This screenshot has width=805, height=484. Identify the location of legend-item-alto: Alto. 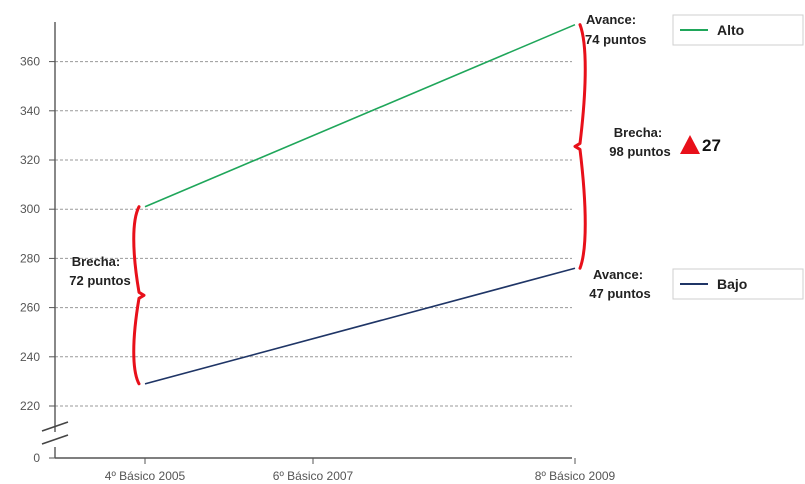
(738, 30).